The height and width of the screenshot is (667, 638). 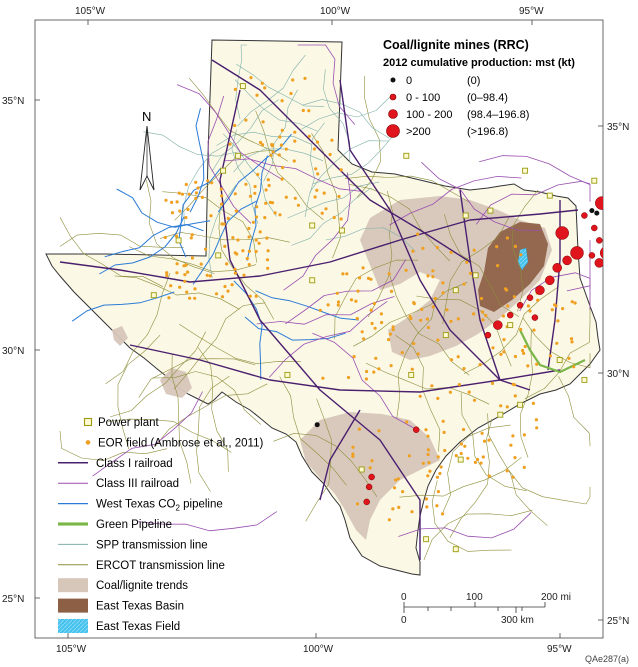 What do you see at coordinates (13, 599) in the screenshot?
I see `lat-left-25: 25°N` at bounding box center [13, 599].